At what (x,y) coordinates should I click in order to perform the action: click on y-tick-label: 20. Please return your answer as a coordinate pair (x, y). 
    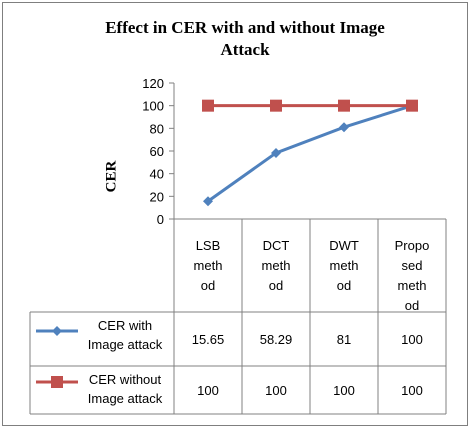
    Looking at the image, I should click on (157, 196).